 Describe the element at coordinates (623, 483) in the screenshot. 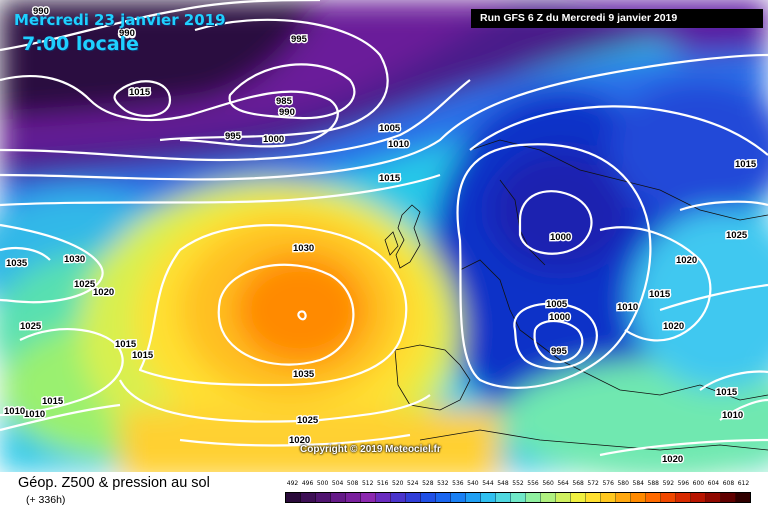

I see `color-scale-label: 580` at that location.